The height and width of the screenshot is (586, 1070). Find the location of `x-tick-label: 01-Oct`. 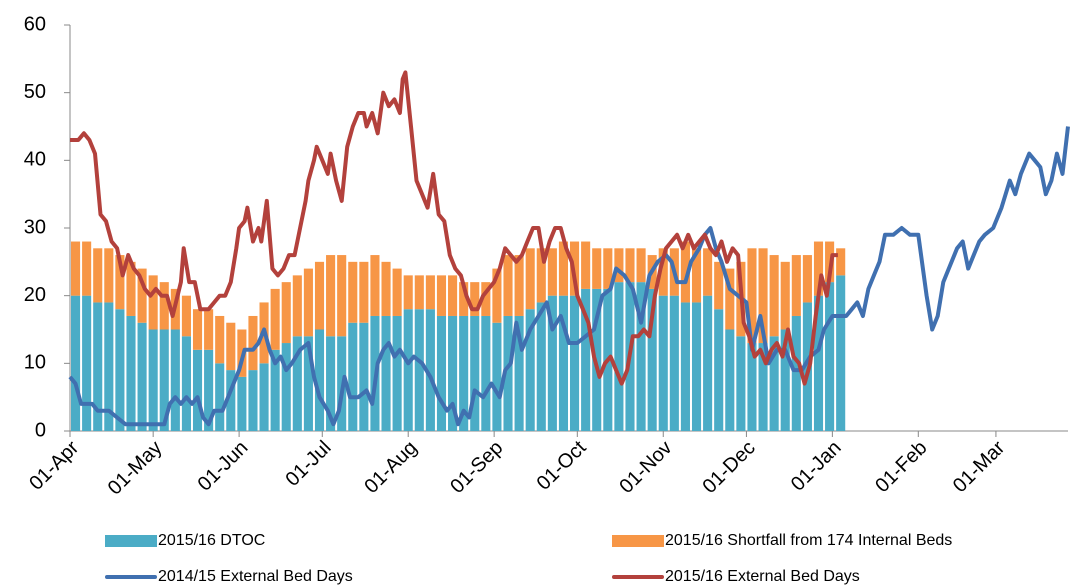

x-tick-label: 01-Oct is located at coordinates (562, 465).